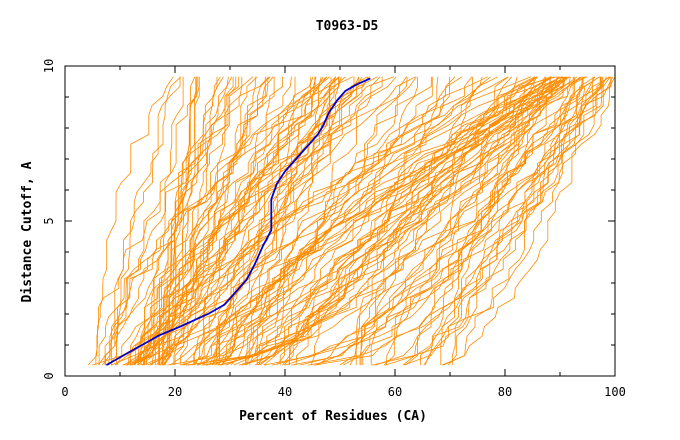  Describe the element at coordinates (27, 231) in the screenshot. I see `y-axis-label: Distance Cutoff, A` at that location.